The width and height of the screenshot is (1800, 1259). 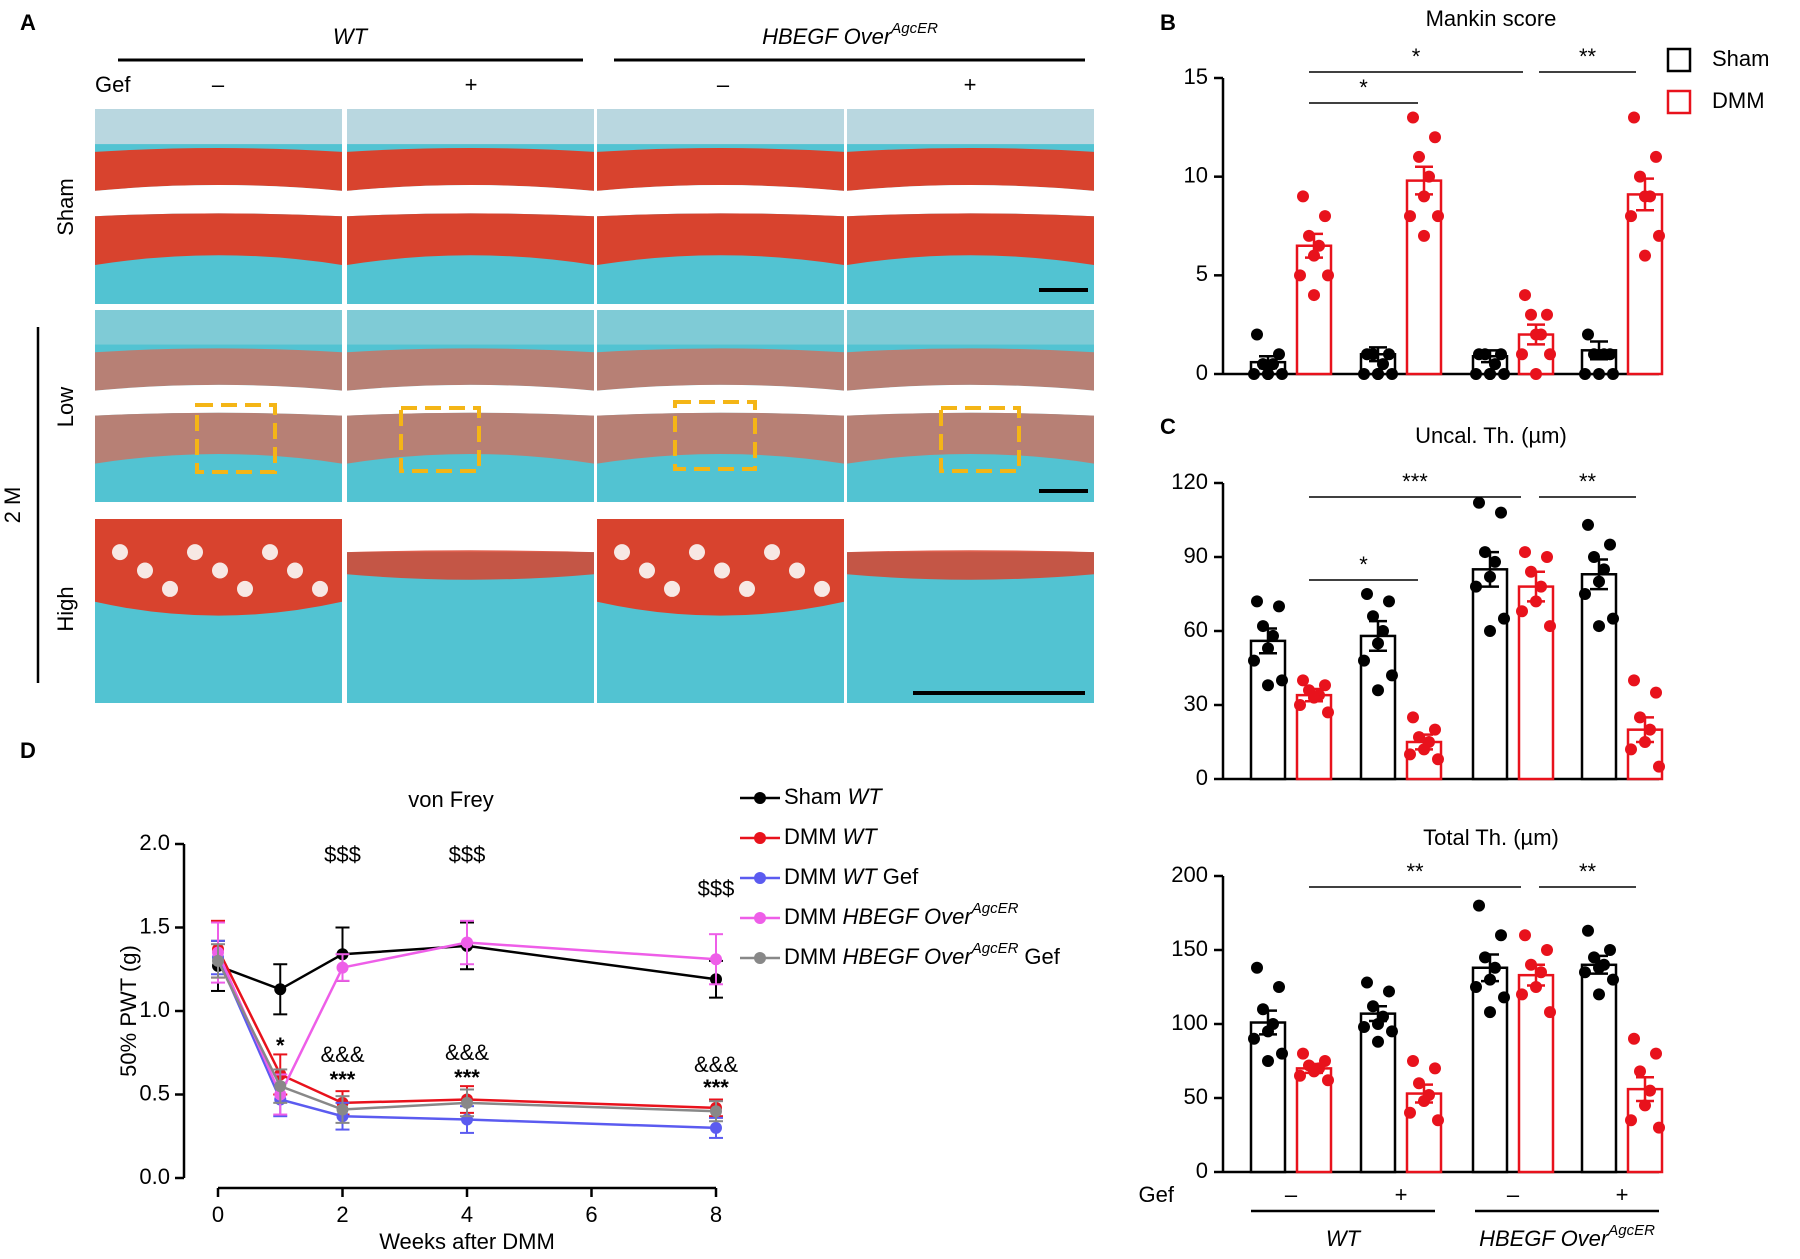 I want to click on y-axis-label: 50% PWT (g), so click(x=128, y=1011).